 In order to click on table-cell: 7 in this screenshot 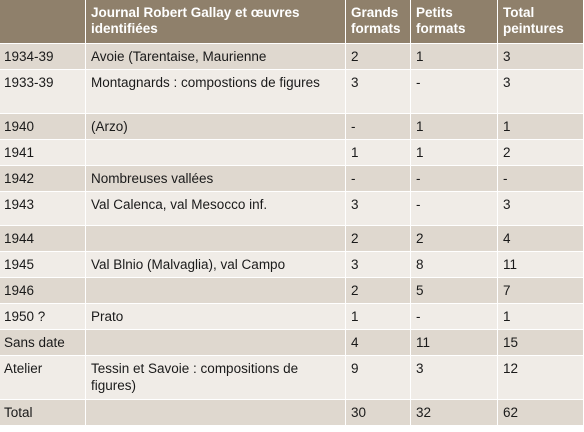, I will do `click(541, 291)`.